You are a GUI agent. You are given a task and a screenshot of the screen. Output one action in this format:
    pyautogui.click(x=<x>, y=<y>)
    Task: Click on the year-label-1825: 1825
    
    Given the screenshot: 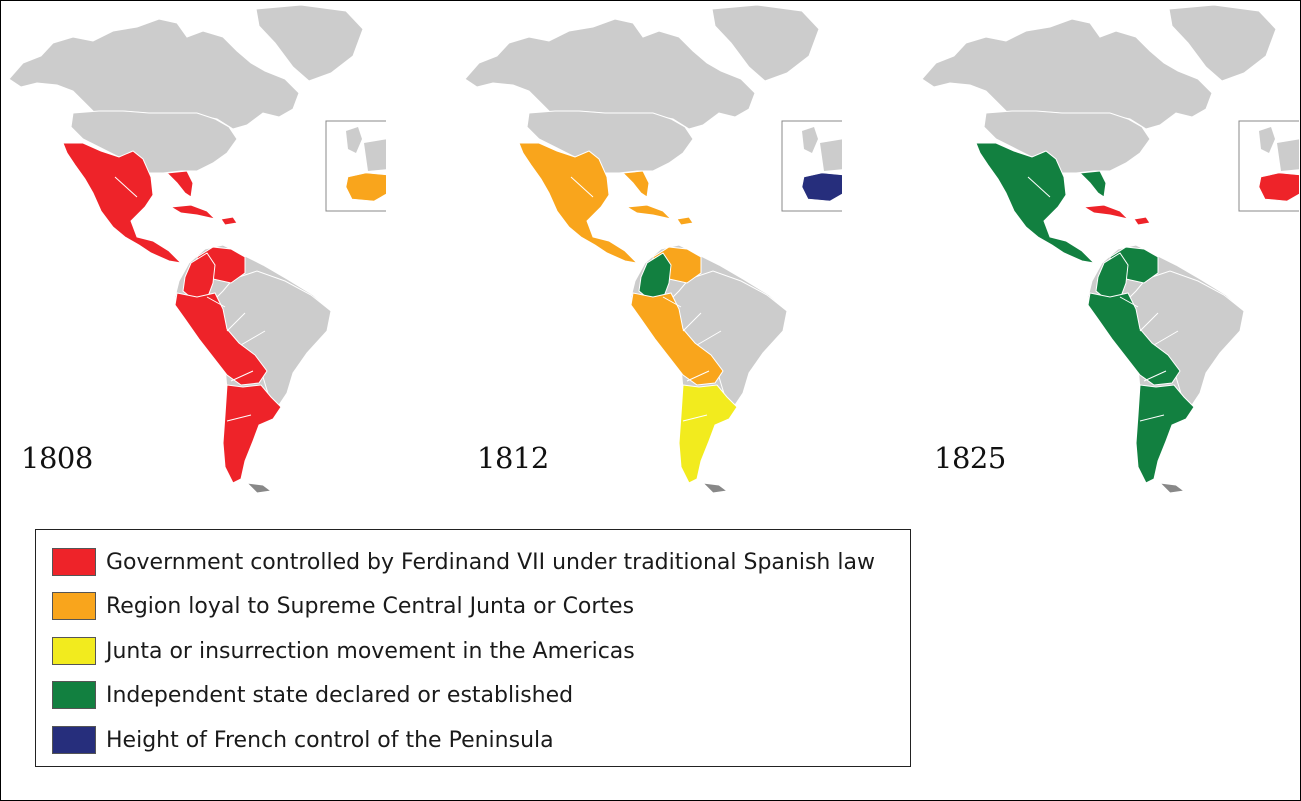 What is the action you would take?
    pyautogui.click(x=970, y=458)
    